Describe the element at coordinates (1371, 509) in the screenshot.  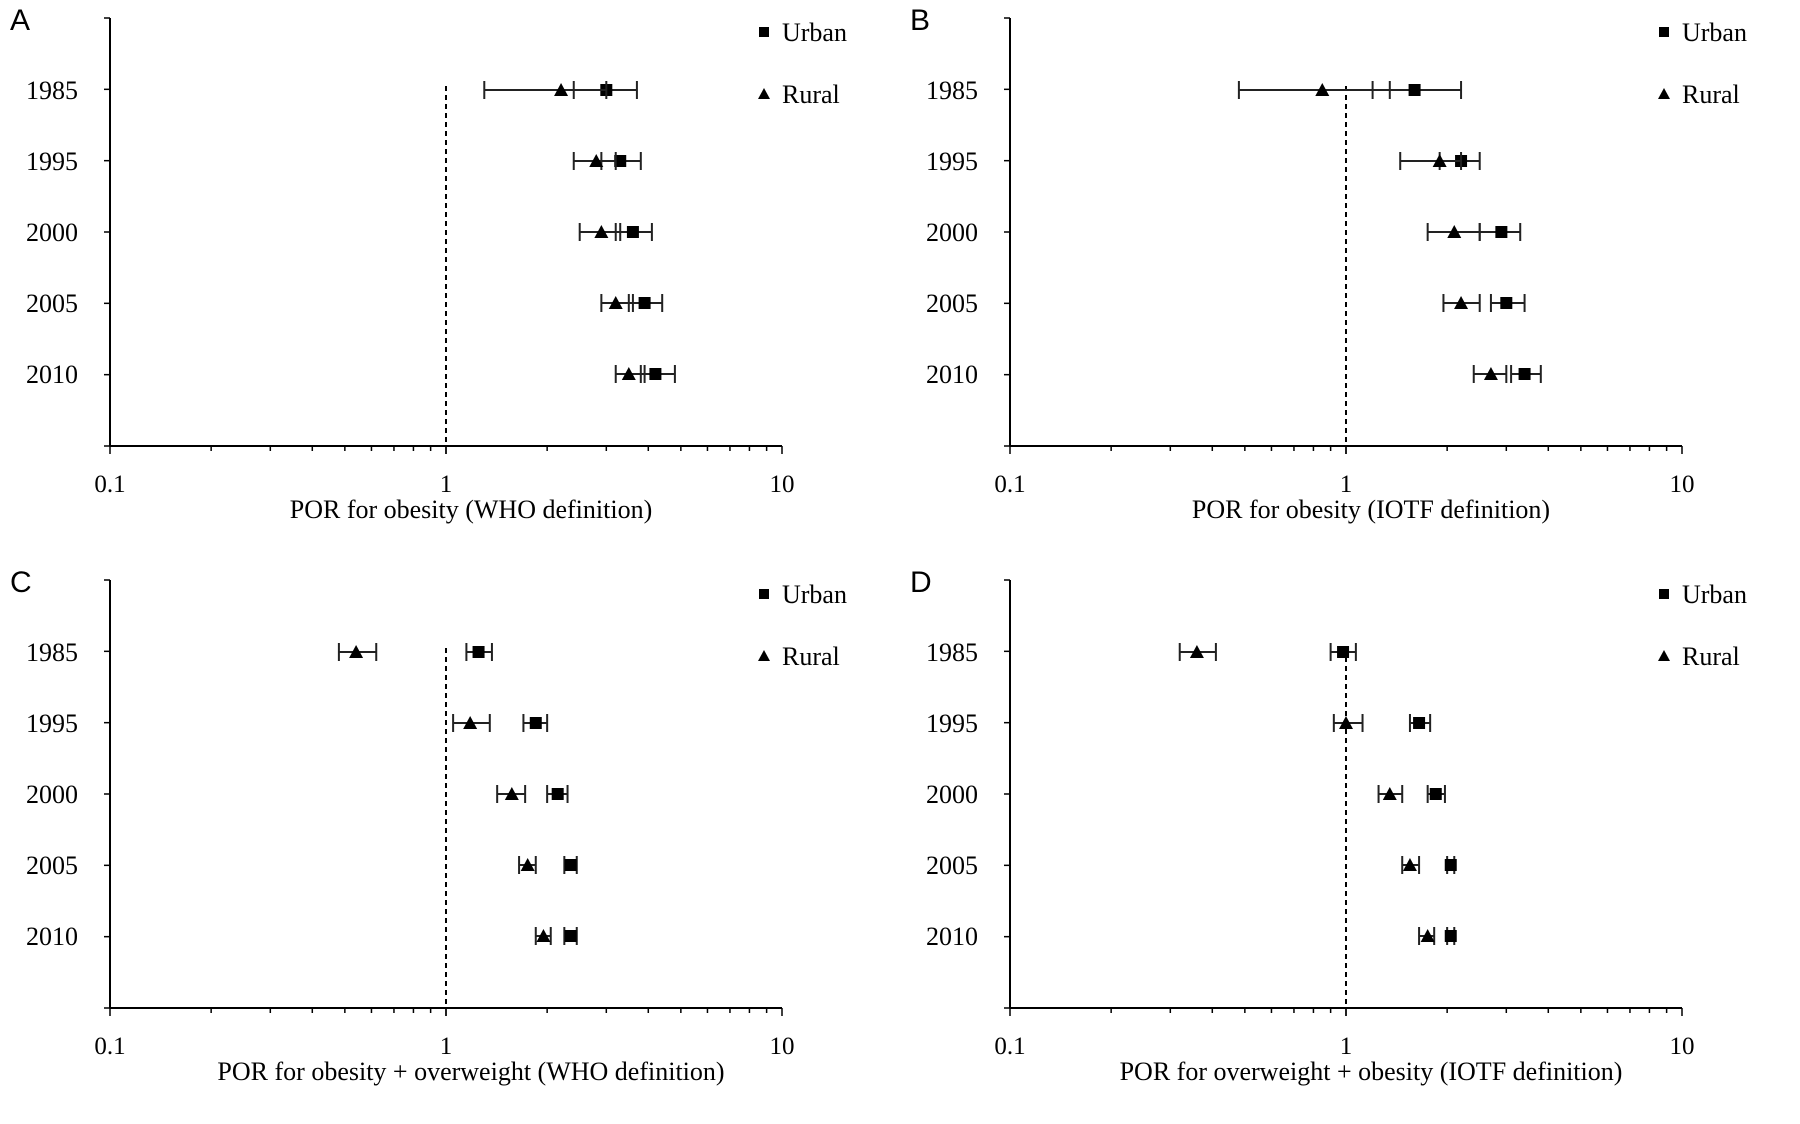
I see `x-axis-label: POR for obesity (IOTF definition)` at that location.